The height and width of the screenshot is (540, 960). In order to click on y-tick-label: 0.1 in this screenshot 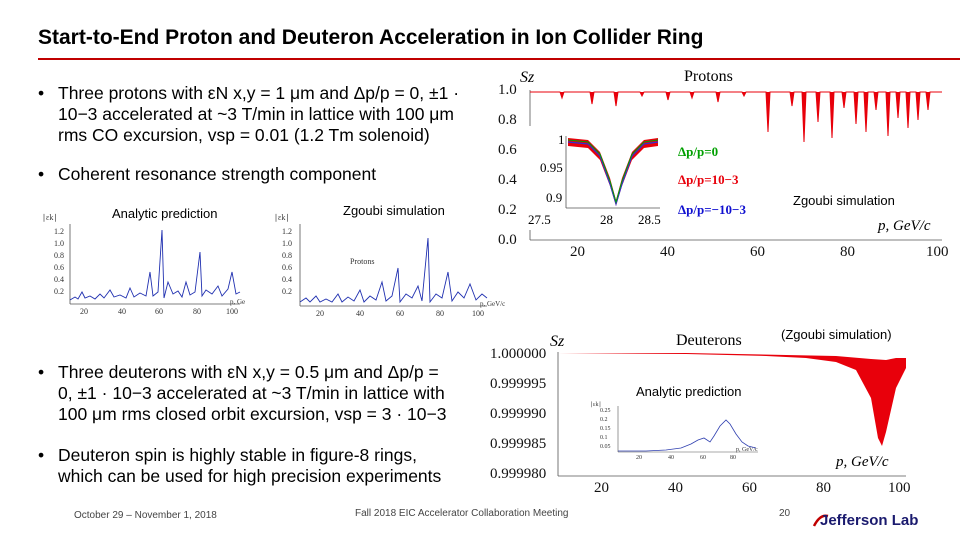, I will do `click(604, 438)`.